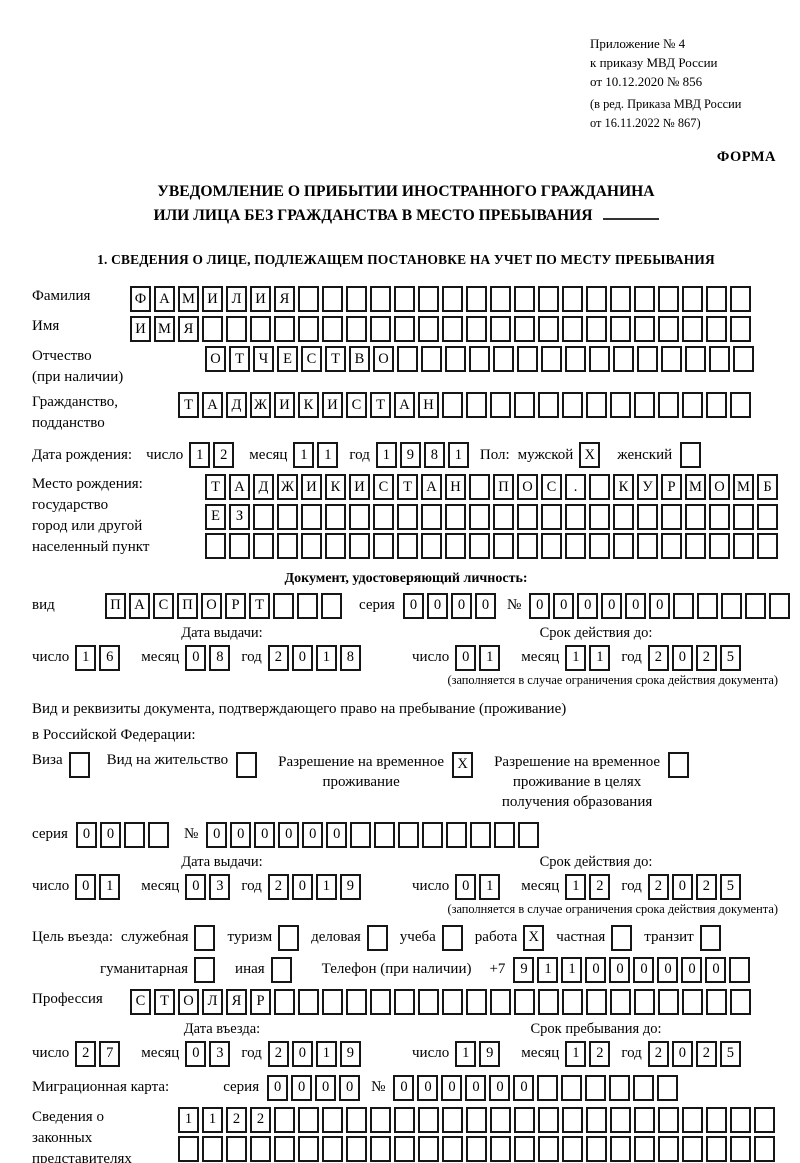 This screenshot has height=1163, width=800. I want to click on form-cell: П, so click(187, 605).